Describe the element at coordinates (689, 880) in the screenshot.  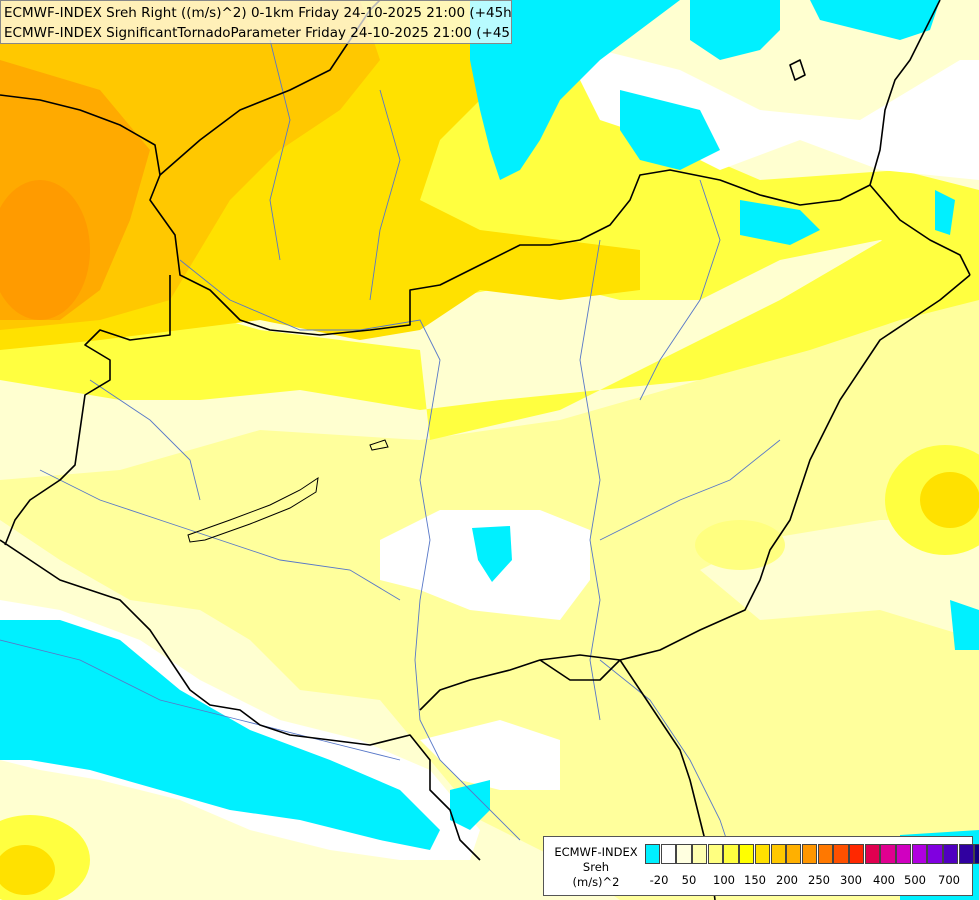
I see `legend-tick-label: 50` at that location.